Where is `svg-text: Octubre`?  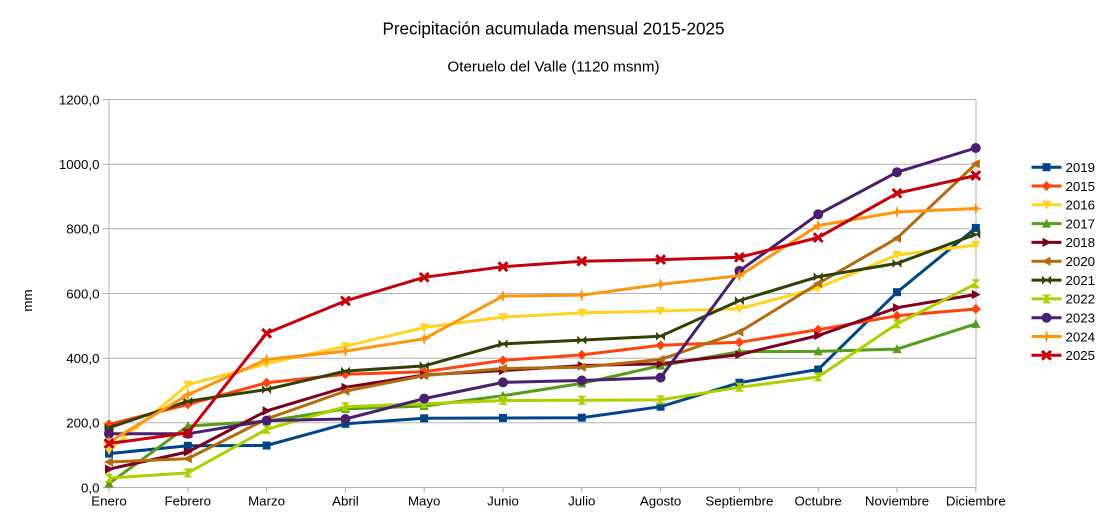 svg-text: Octubre is located at coordinates (818, 501).